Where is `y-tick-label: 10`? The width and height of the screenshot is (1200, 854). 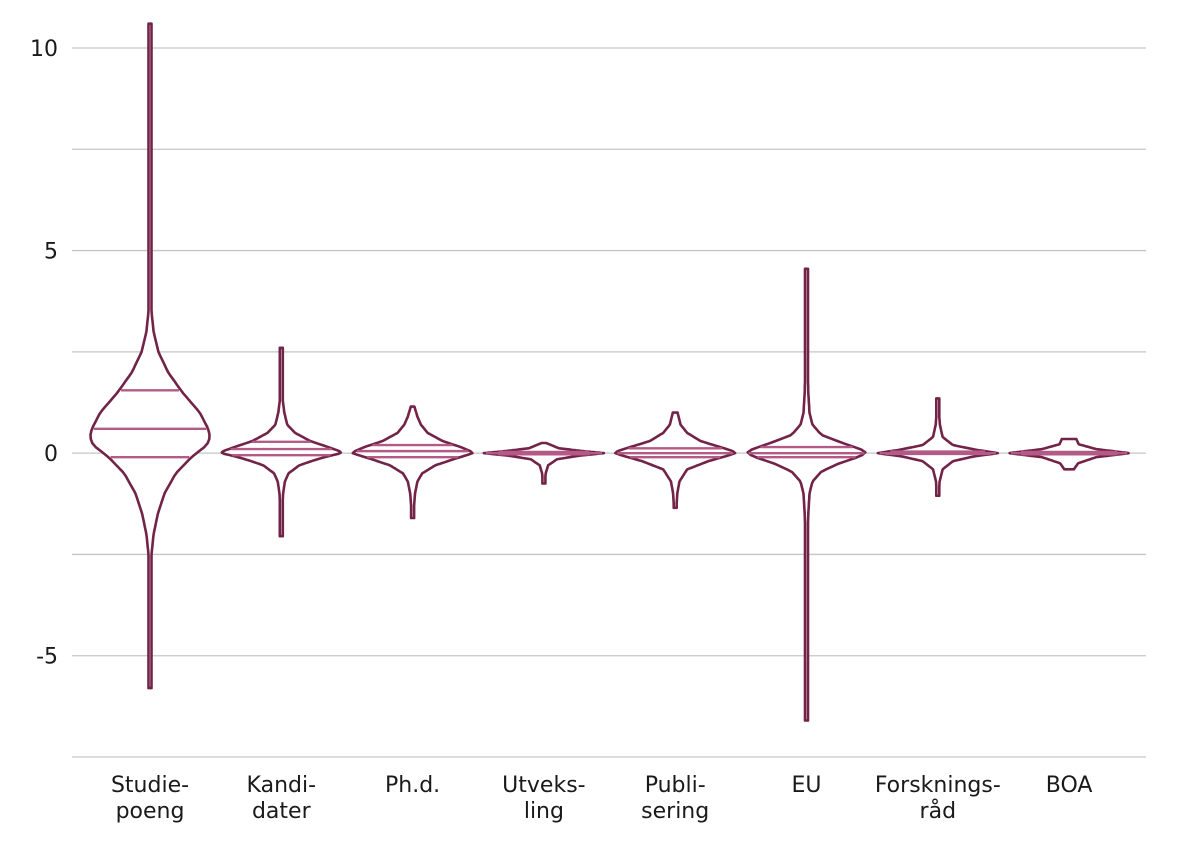
y-tick-label: 10 is located at coordinates (44, 49).